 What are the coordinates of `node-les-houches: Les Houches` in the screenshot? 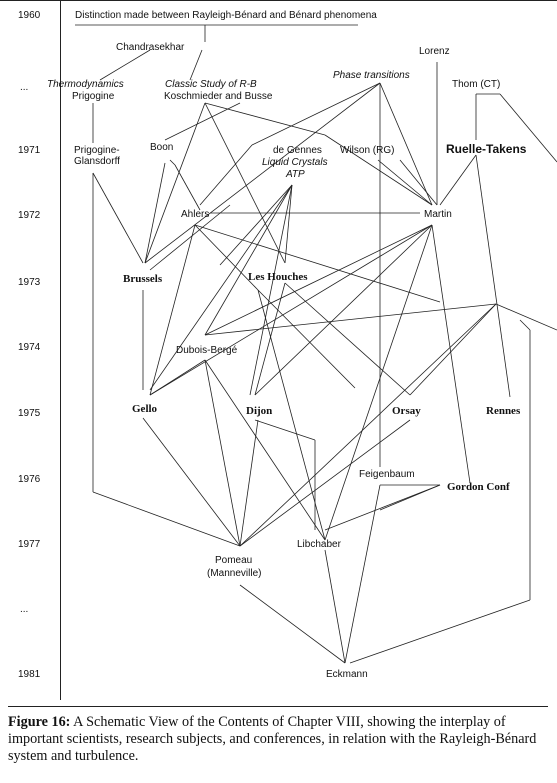 It's located at (278, 277).